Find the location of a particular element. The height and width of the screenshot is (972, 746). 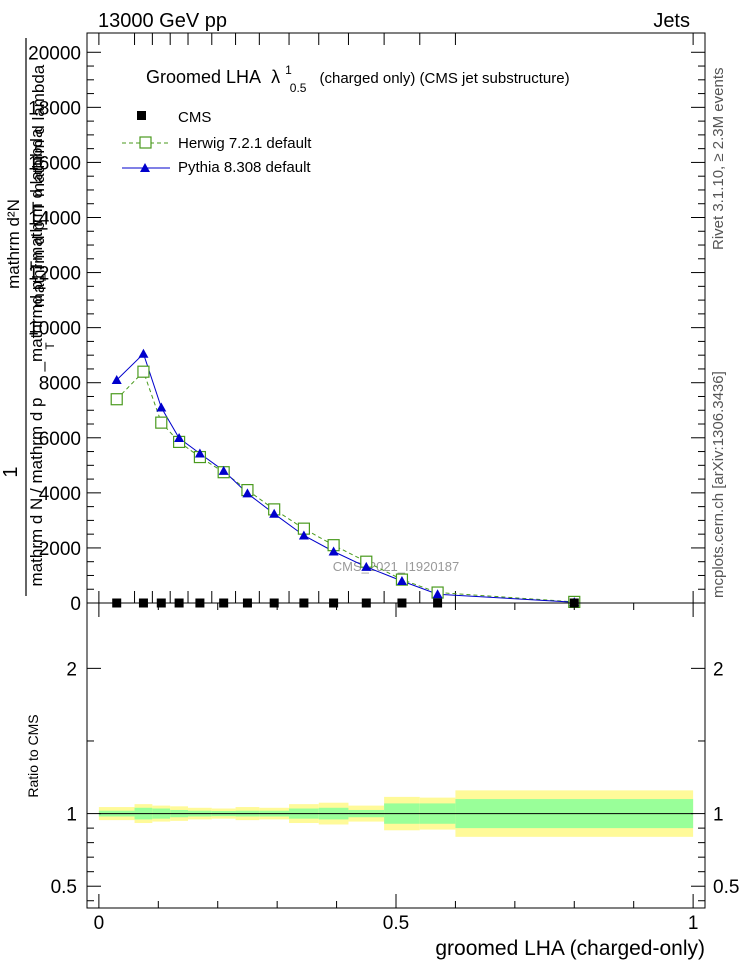

main-ytick-label: 10000 is located at coordinates (54, 329).